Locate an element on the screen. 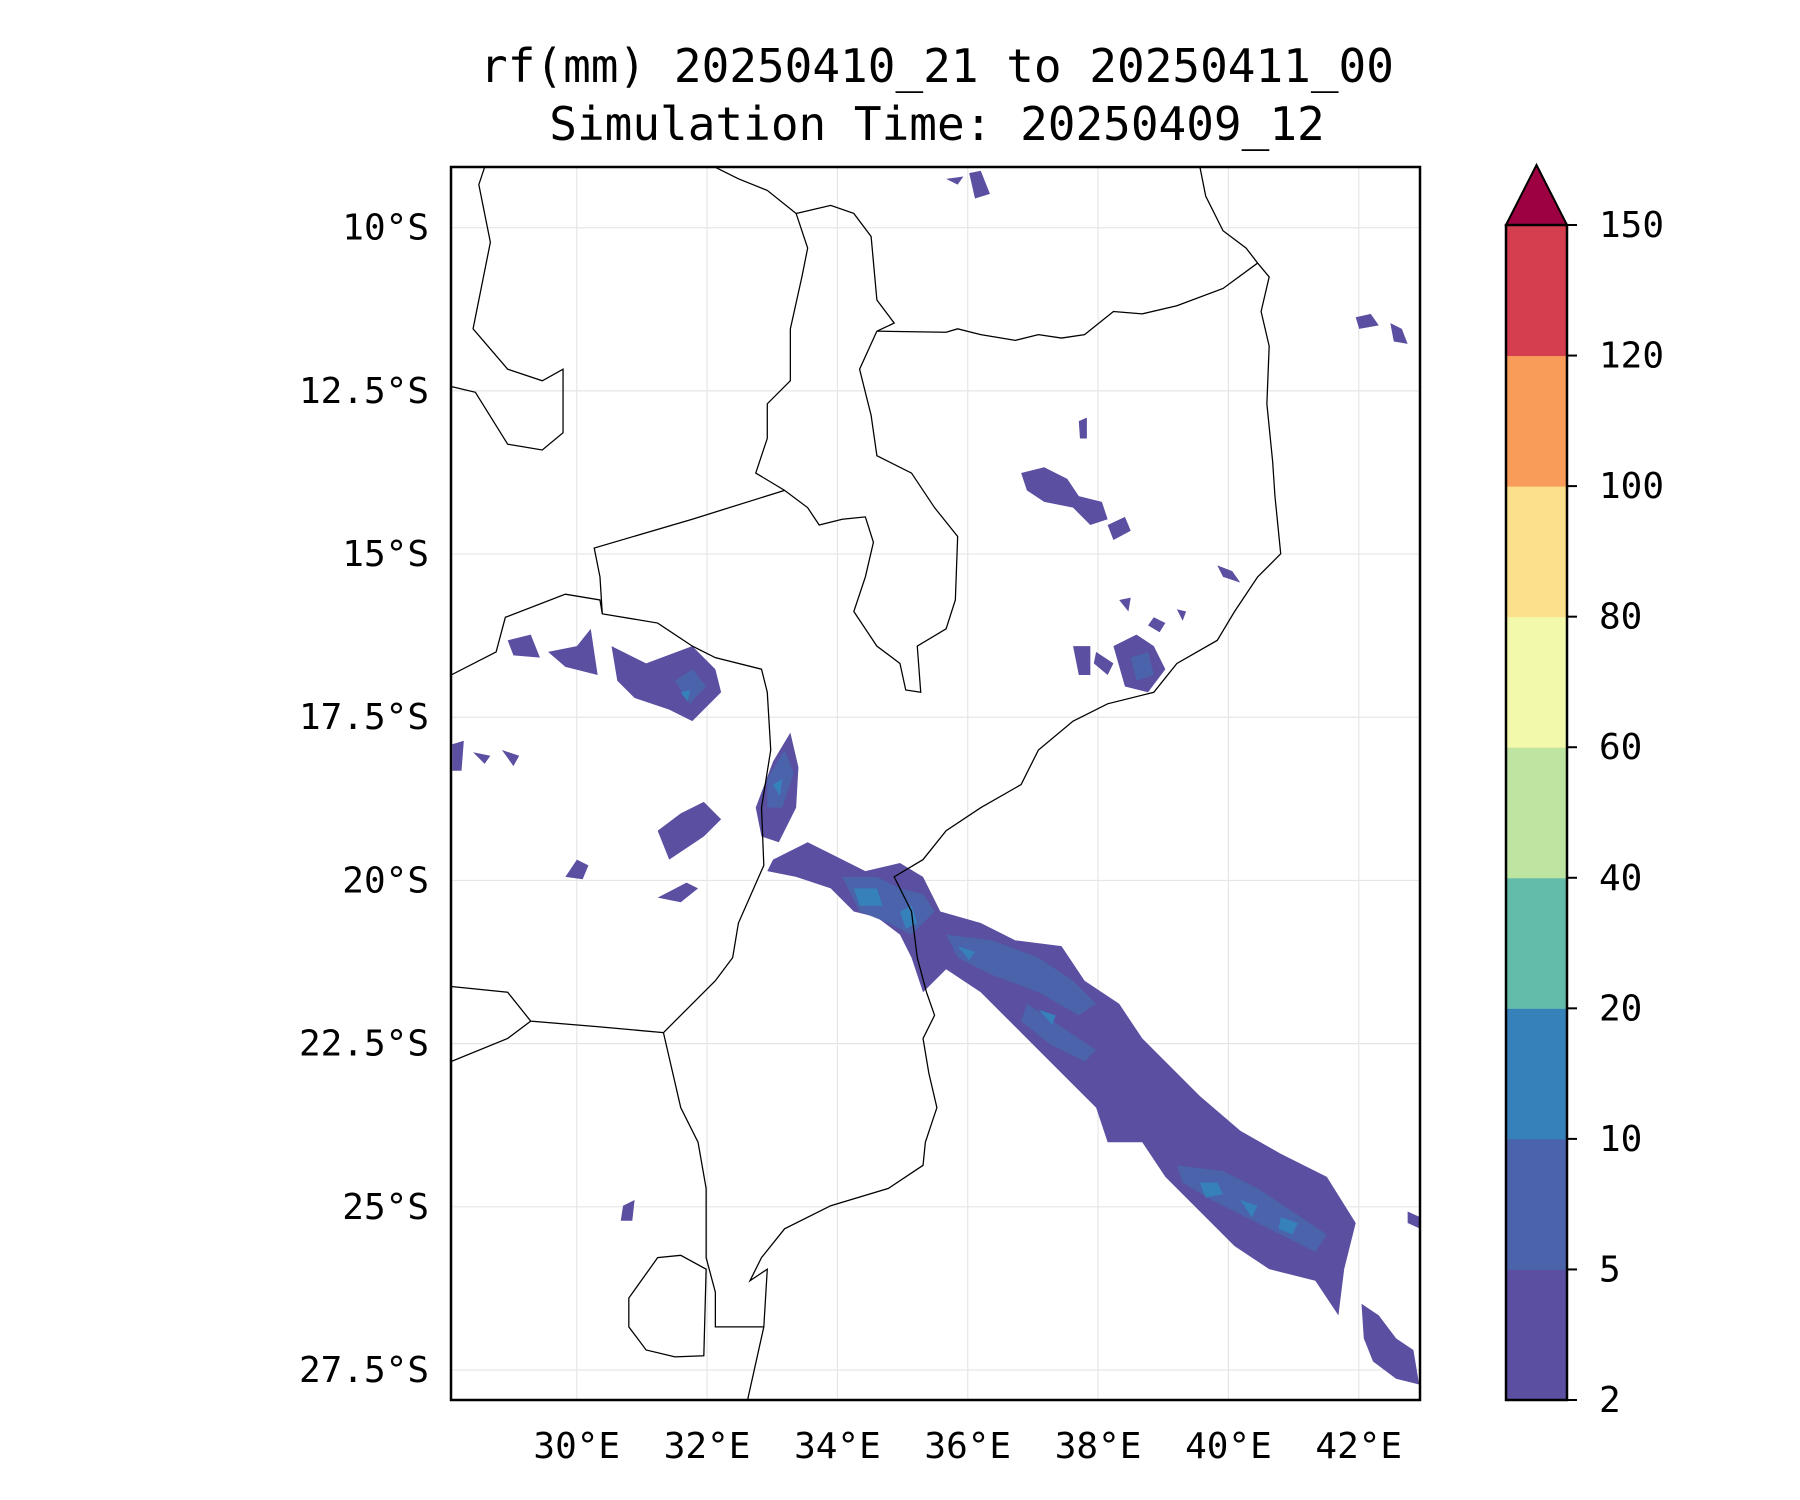 The height and width of the screenshot is (1500, 1800). chart-title: rf(mm) 20250410_21 to 20250411_00 is located at coordinates (937, 66).